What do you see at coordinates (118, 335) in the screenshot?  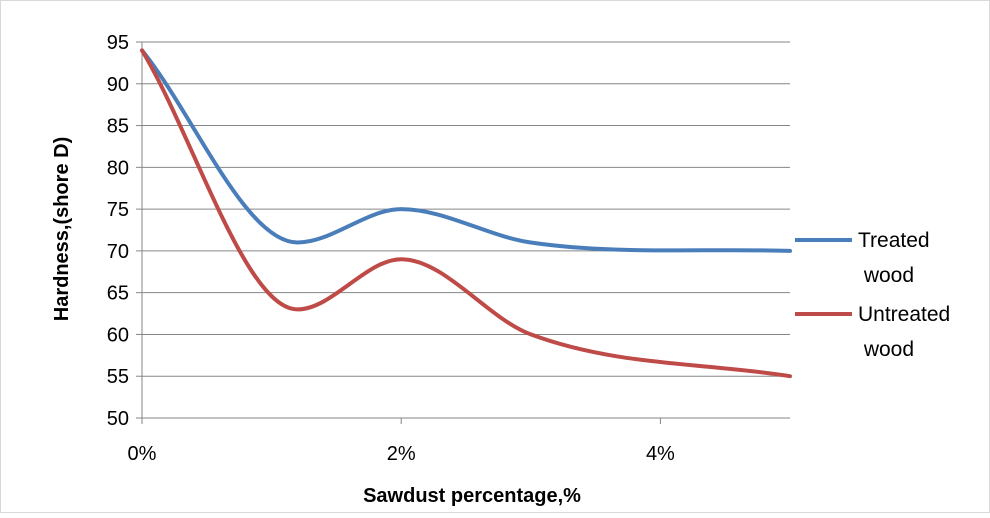 I see `y-tick-label: 60` at bounding box center [118, 335].